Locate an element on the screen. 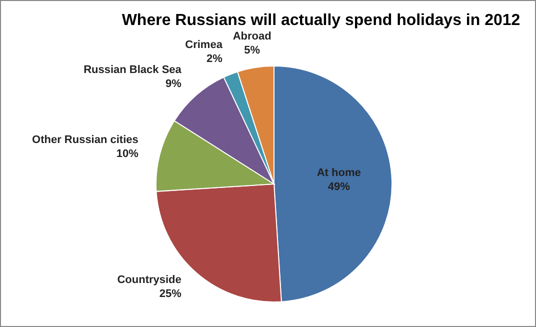 This screenshot has height=327, width=536. data-label: 5% is located at coordinates (252, 50).